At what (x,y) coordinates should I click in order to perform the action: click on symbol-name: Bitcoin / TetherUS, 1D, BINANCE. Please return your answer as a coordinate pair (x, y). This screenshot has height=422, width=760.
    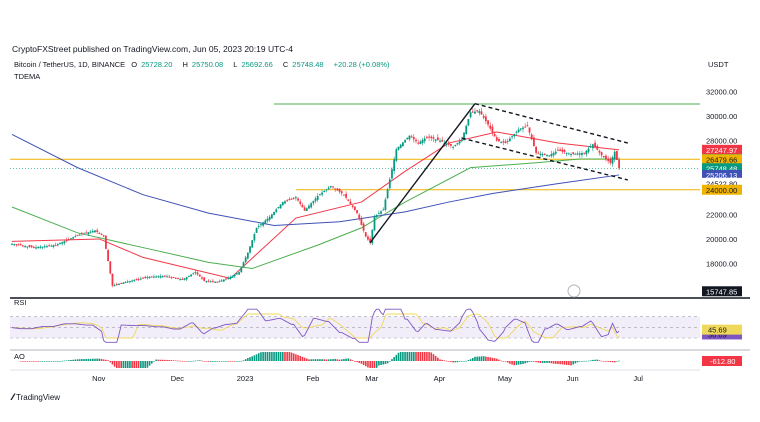
    Looking at the image, I should click on (70, 64).